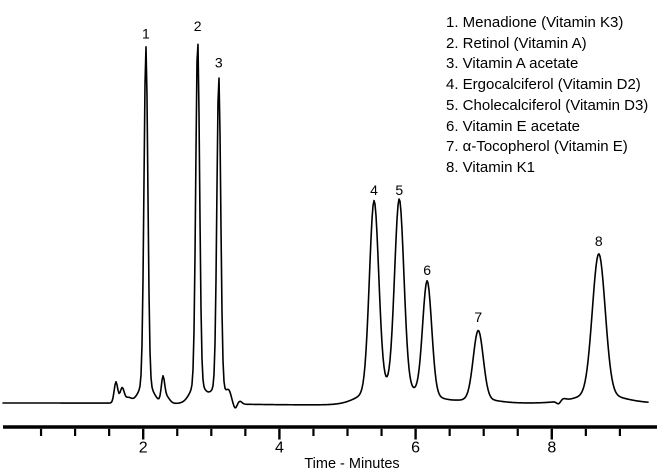  I want to click on x-axis-tick-label: 2, so click(143, 448).